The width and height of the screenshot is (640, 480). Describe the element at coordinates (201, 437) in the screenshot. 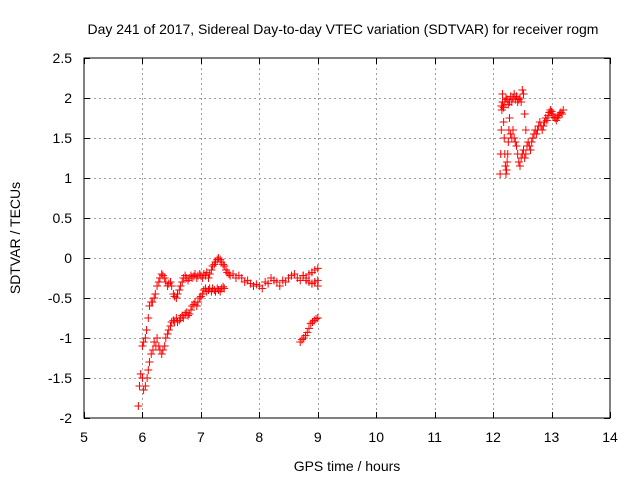

I see `x-tick-label: 7` at that location.